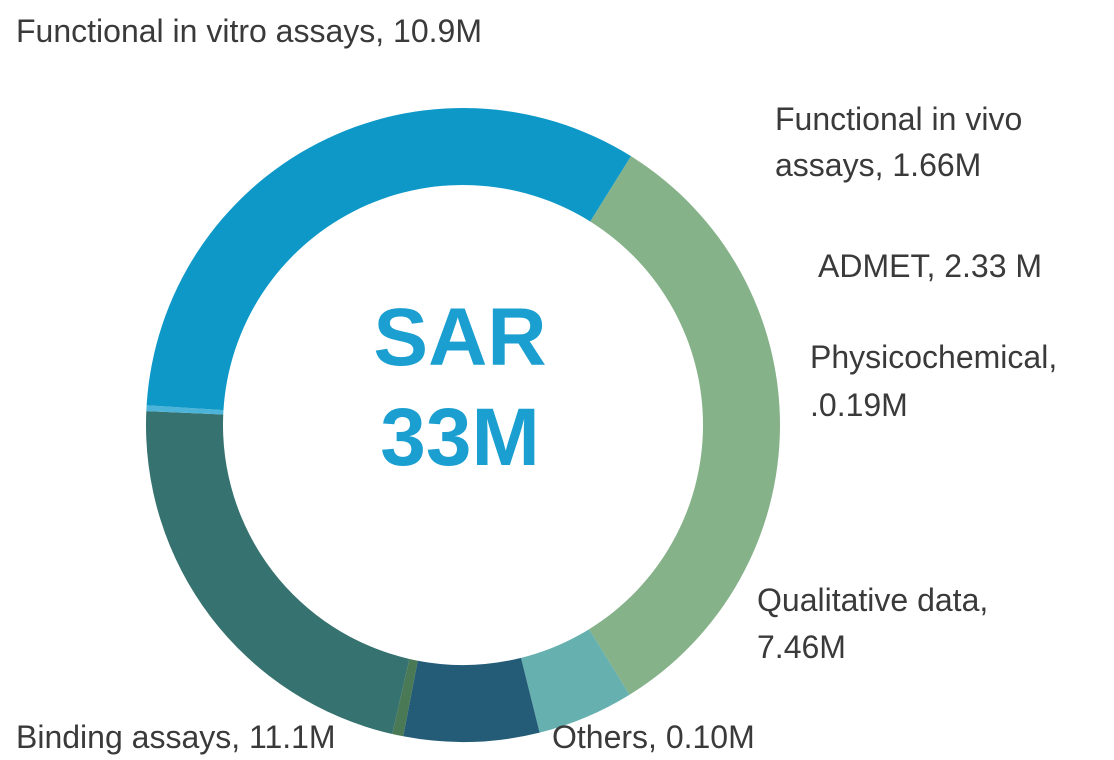 This screenshot has width=1114, height=760. What do you see at coordinates (460, 337) in the screenshot?
I see `center-title: SAR` at bounding box center [460, 337].